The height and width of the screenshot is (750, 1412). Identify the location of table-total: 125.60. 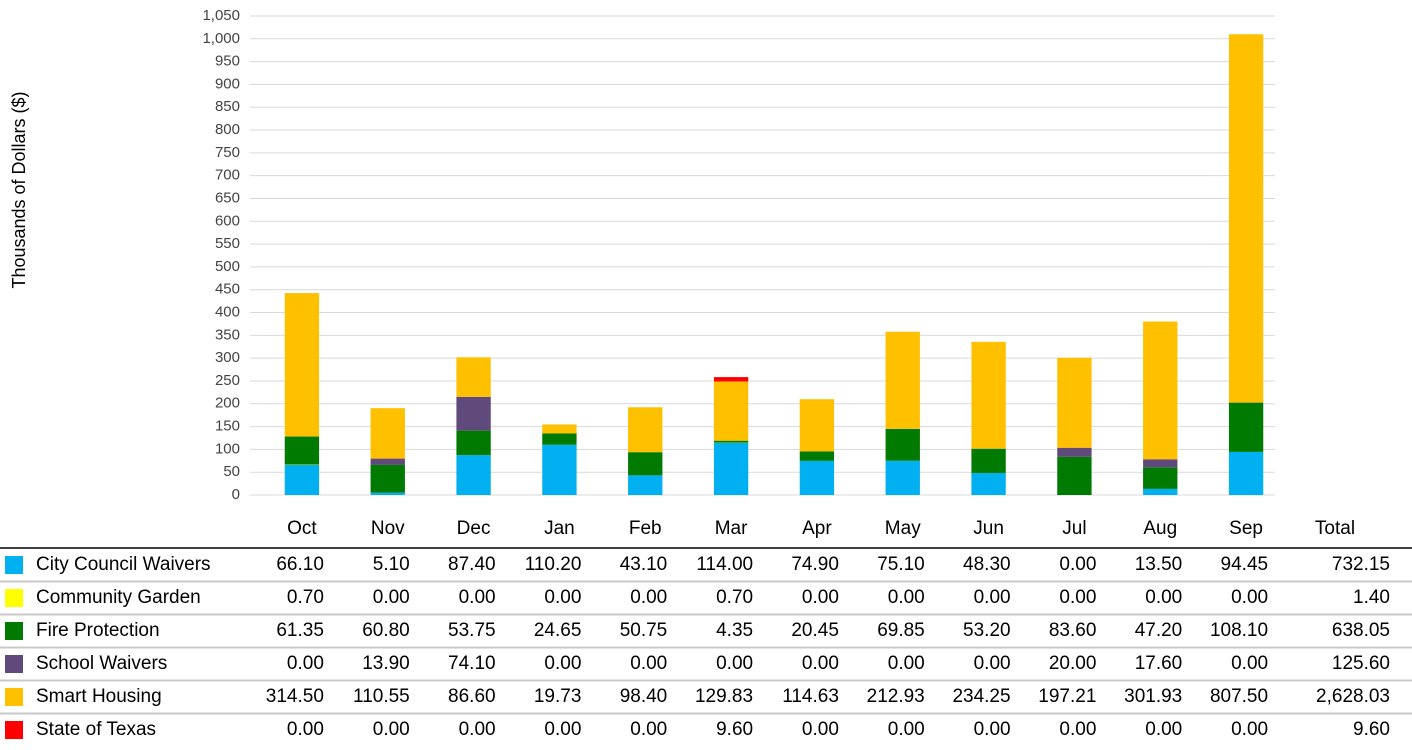
(1361, 663).